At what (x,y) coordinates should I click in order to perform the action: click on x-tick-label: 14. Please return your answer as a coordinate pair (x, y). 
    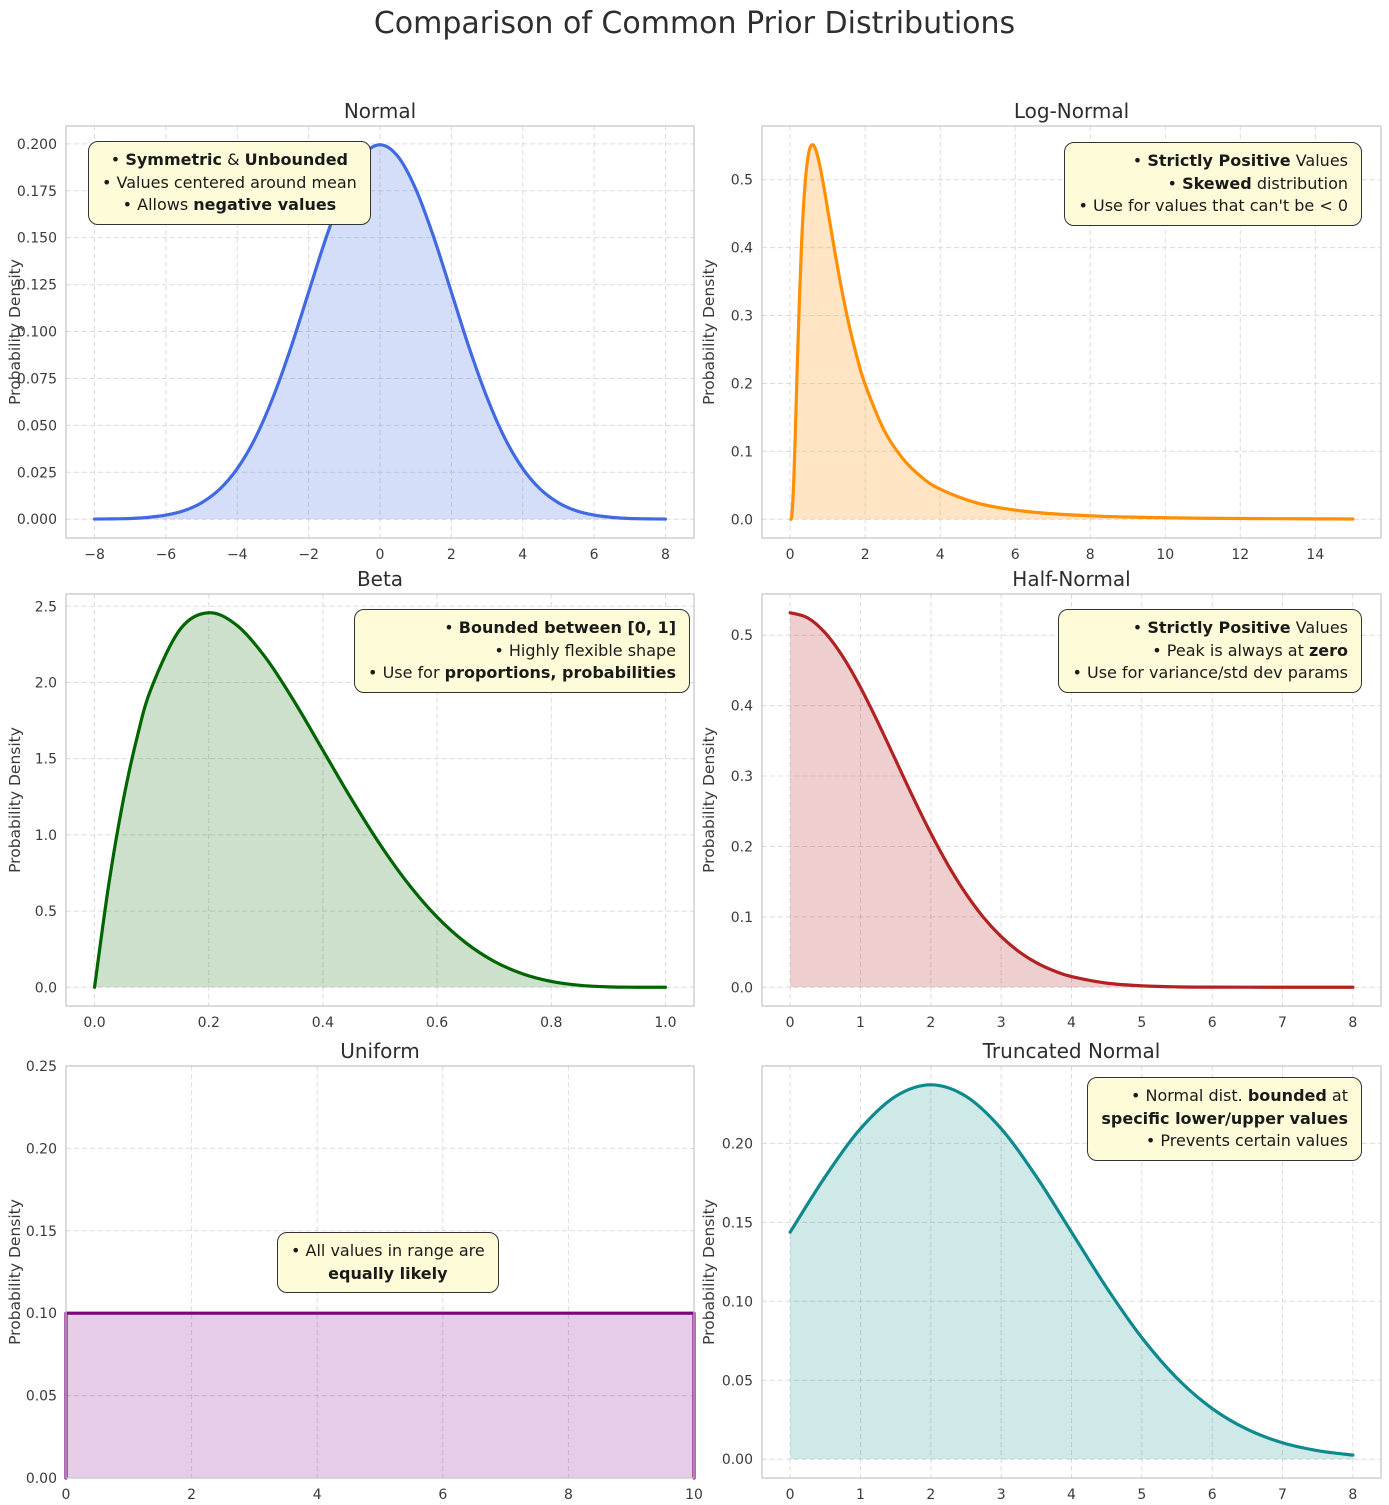
    Looking at the image, I should click on (1315, 555).